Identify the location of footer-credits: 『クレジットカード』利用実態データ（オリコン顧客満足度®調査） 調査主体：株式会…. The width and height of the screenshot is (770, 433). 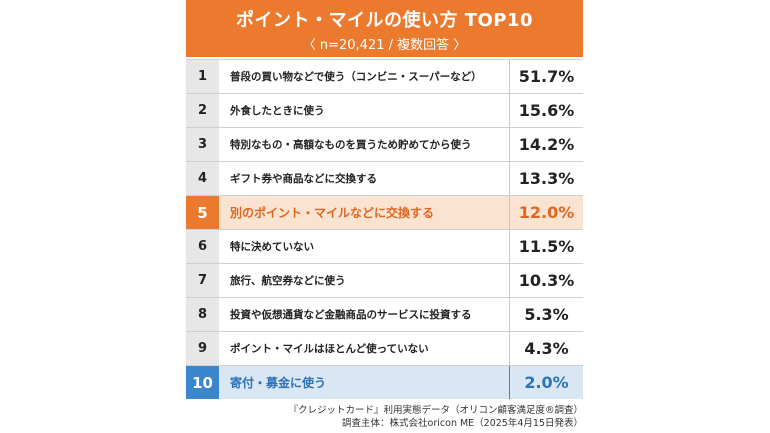
(435, 417).